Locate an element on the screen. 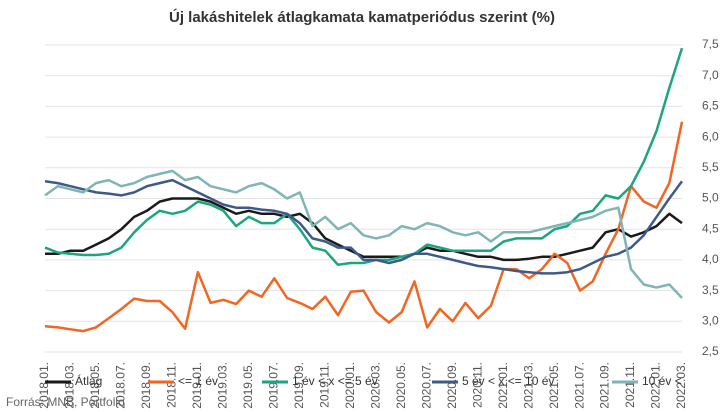 The height and width of the screenshot is (412, 725). x-tick-label: 2020.07. is located at coordinates (426, 385).